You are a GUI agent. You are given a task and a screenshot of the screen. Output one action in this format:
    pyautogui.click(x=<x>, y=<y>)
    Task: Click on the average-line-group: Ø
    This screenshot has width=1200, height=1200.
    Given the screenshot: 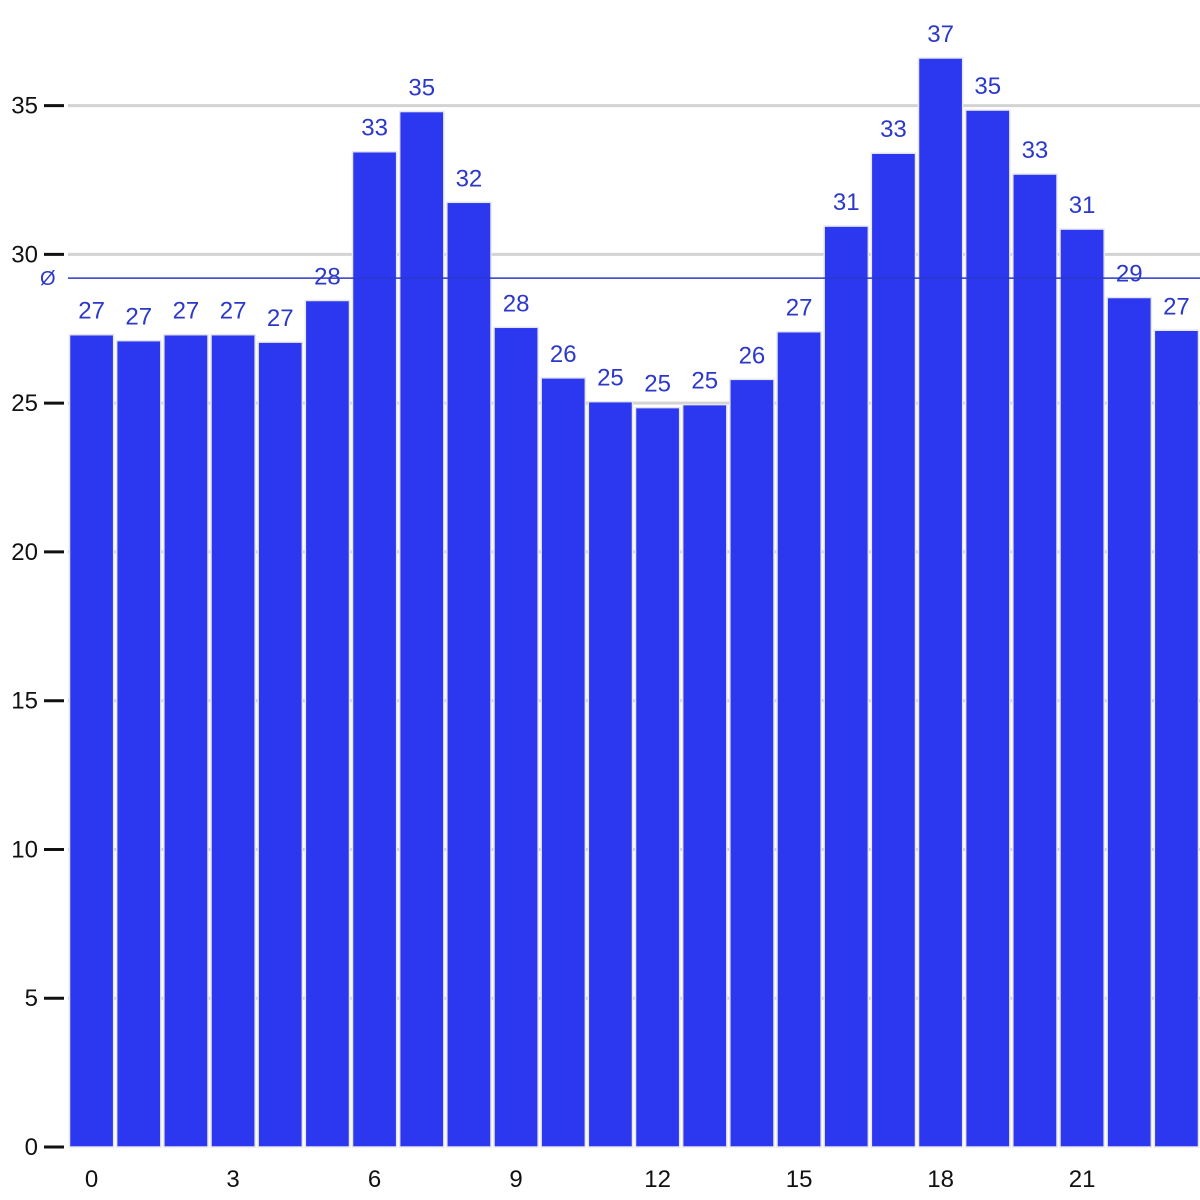 What is the action you would take?
    pyautogui.click(x=620, y=279)
    